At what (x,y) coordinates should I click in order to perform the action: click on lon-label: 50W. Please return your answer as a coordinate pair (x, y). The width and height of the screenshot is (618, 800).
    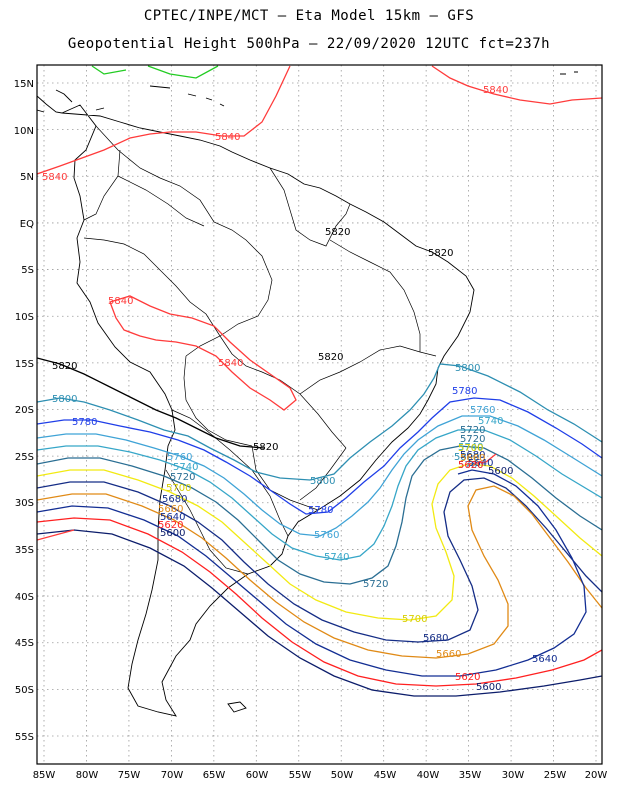
    Looking at the image, I should click on (342, 775).